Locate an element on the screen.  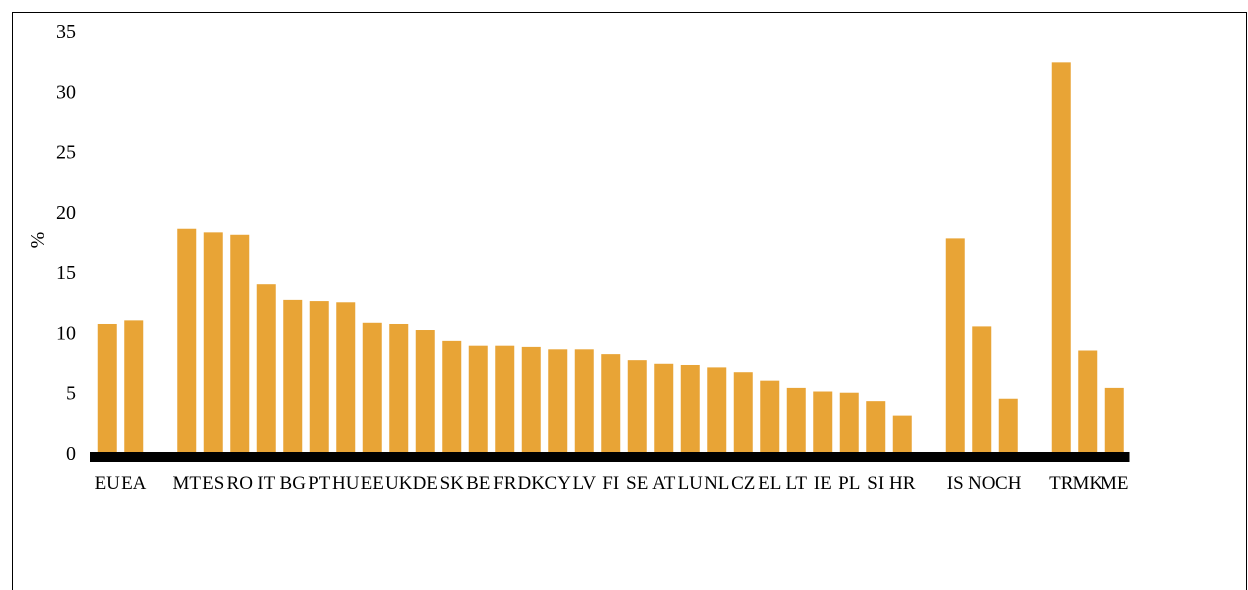
x-tick-label: TR is located at coordinates (1061, 483).